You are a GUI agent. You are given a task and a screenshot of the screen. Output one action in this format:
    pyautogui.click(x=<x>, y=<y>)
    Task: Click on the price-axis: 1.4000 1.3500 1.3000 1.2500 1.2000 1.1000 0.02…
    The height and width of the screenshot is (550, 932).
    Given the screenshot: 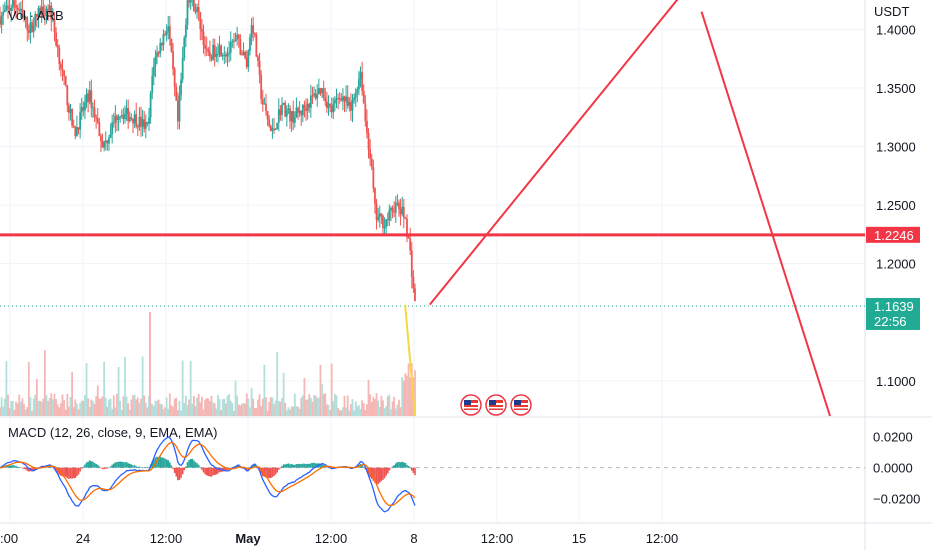 What is the action you would take?
    pyautogui.click(x=896, y=264)
    